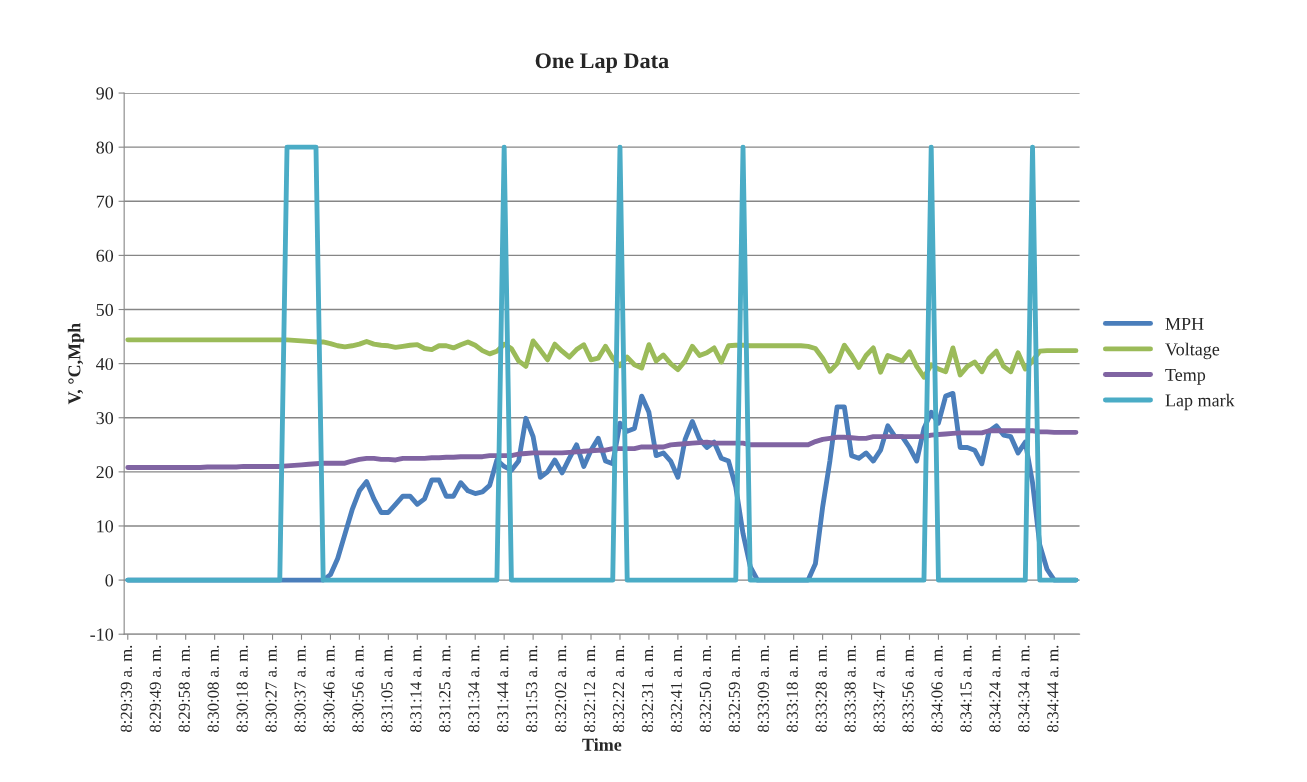 The height and width of the screenshot is (782, 1307). What do you see at coordinates (416, 688) in the screenshot?
I see `x-tick-label: 8:31:14 a. m.` at bounding box center [416, 688].